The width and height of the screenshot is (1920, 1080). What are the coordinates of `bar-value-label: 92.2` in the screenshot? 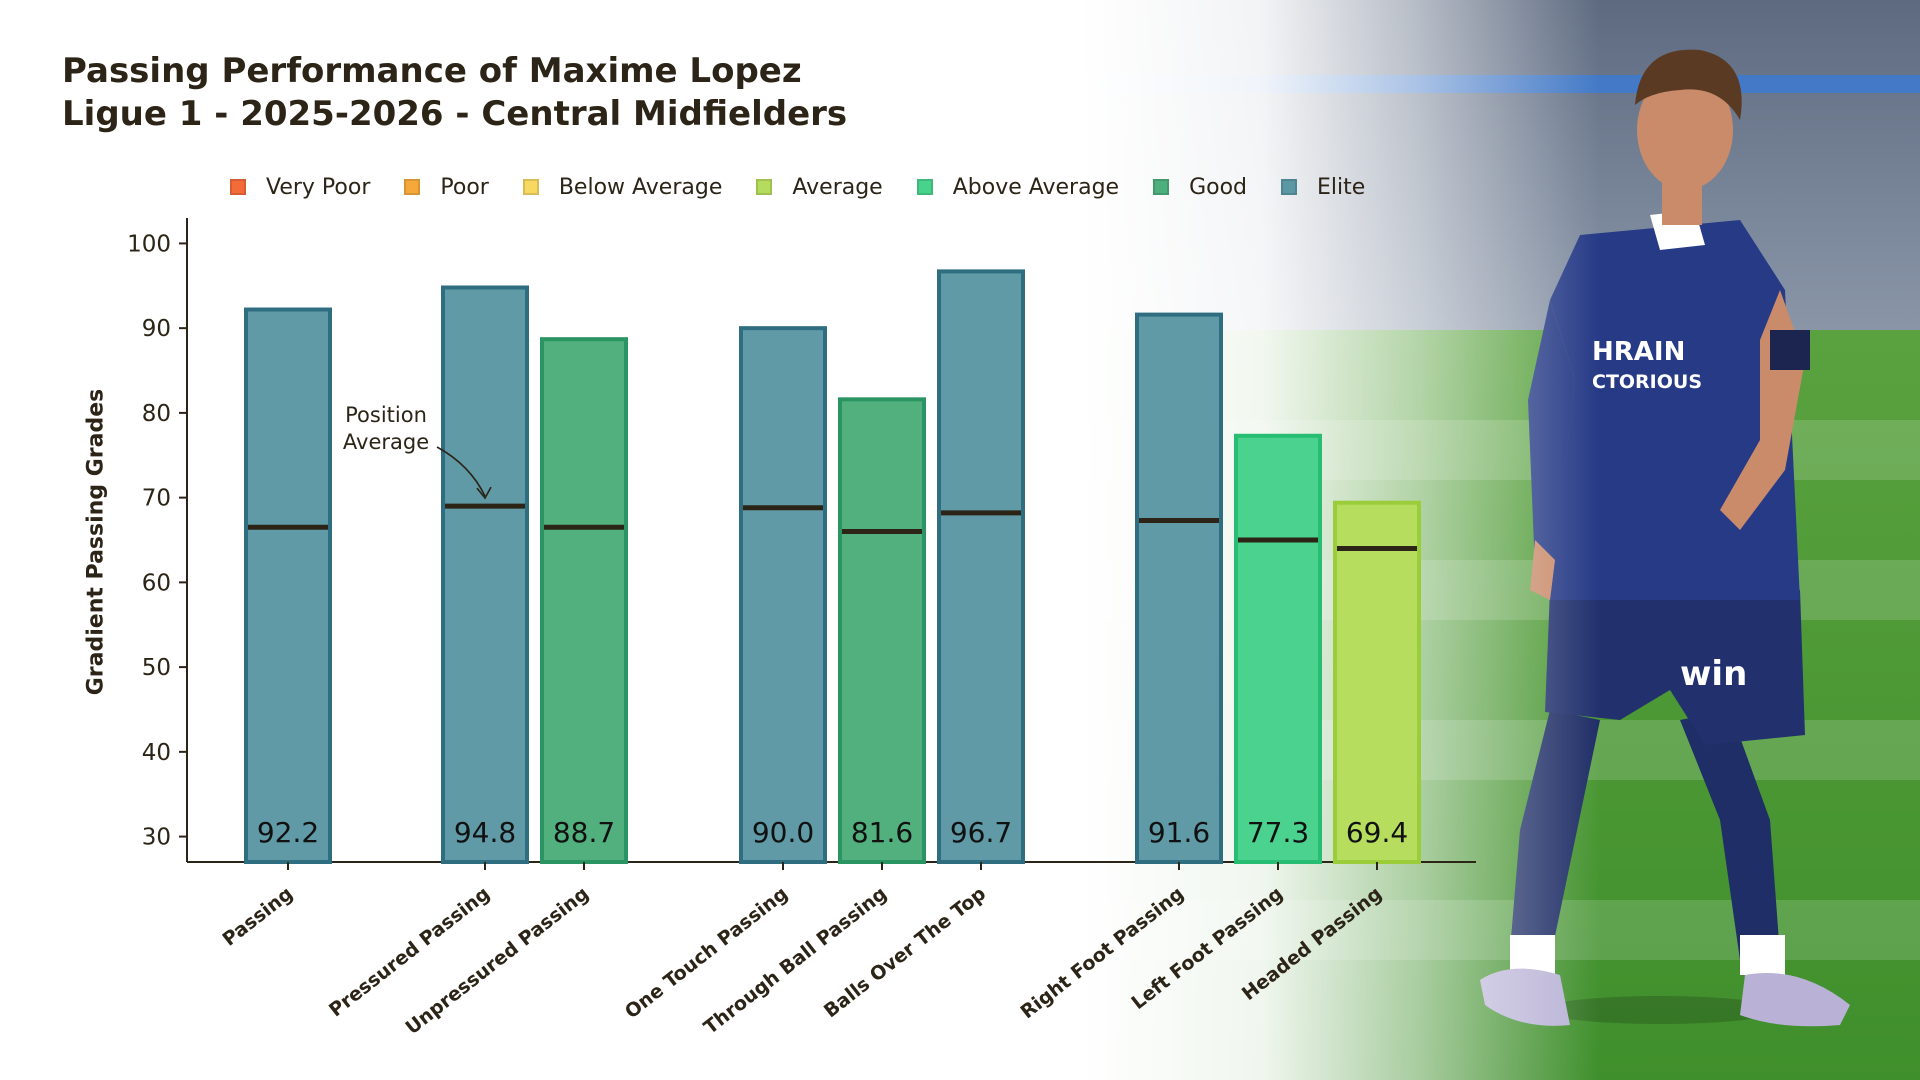 It's located at (288, 832).